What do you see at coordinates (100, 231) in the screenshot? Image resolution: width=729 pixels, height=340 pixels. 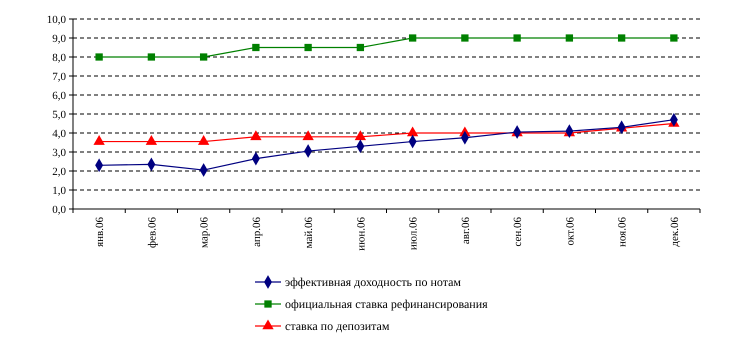 I see `x-tick-label: янв.06` at bounding box center [100, 231].